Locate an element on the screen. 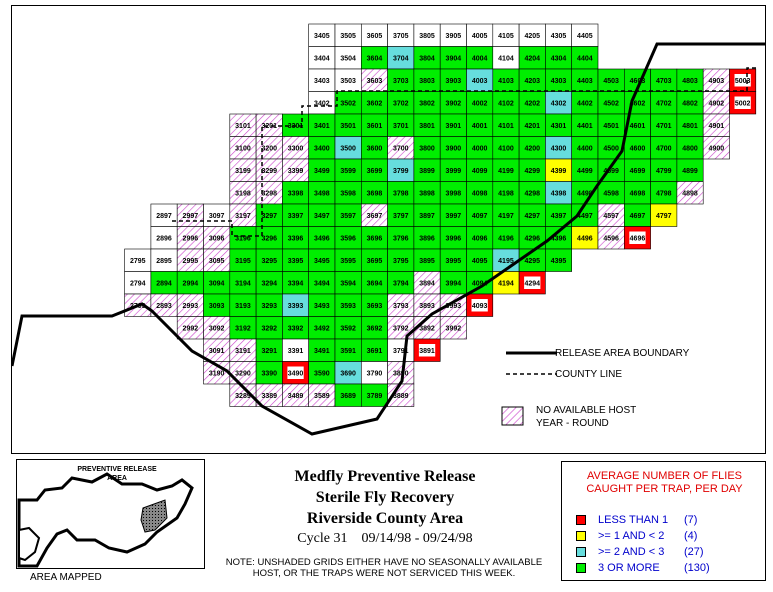  grid-cell-label: 3405 is located at coordinates (322, 36).